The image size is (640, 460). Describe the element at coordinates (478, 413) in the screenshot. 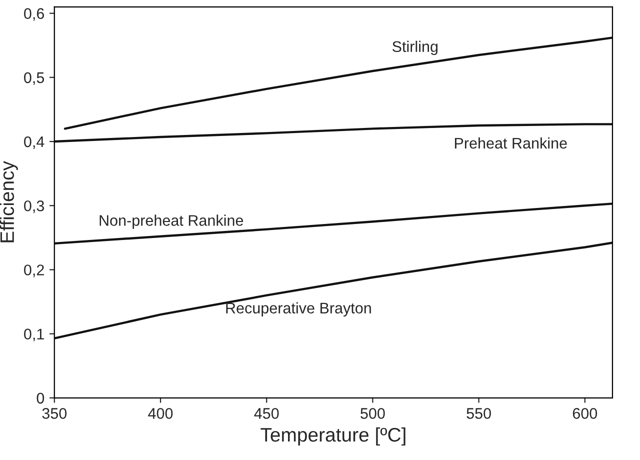

I see `x-tick-label: 550` at that location.